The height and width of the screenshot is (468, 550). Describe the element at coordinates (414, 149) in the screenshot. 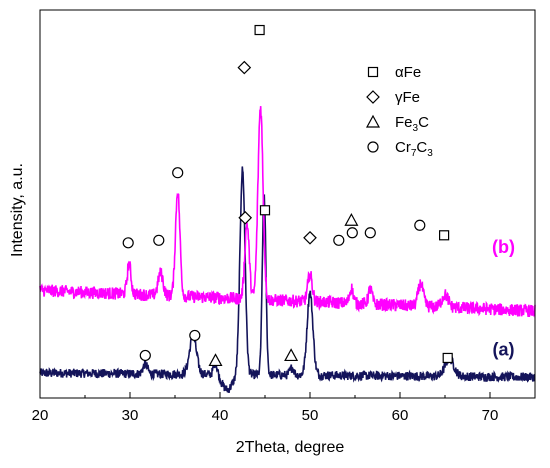

I see `legend-label-4: Cr7C3` at that location.